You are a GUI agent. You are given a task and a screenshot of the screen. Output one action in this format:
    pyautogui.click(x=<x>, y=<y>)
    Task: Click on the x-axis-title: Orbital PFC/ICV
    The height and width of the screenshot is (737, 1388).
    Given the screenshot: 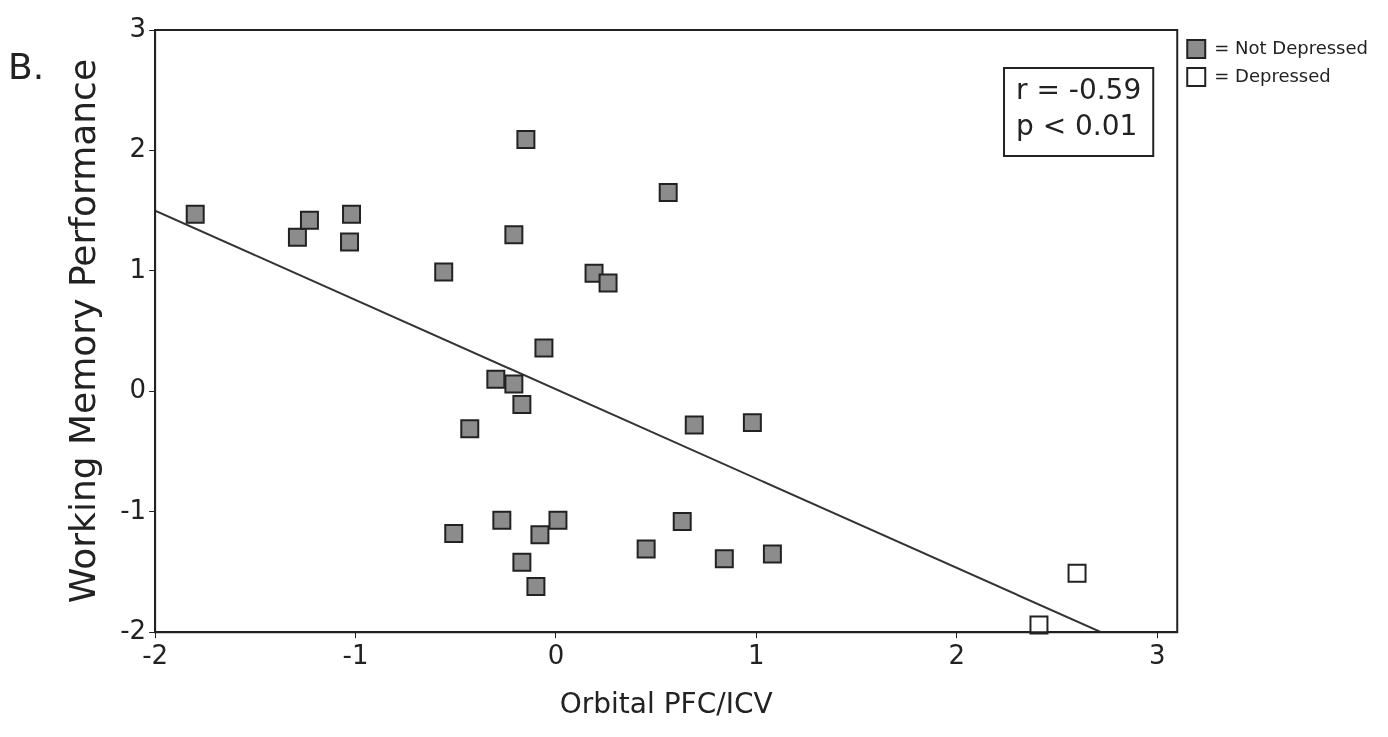 What is the action you would take?
    pyautogui.click(x=666, y=704)
    